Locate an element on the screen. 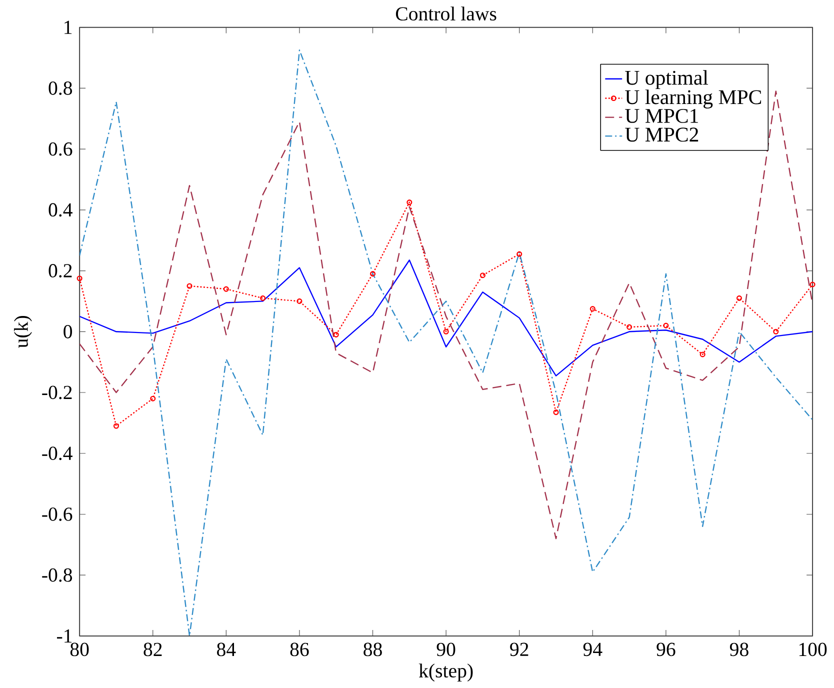  x-tick-label: 98 is located at coordinates (739, 649).